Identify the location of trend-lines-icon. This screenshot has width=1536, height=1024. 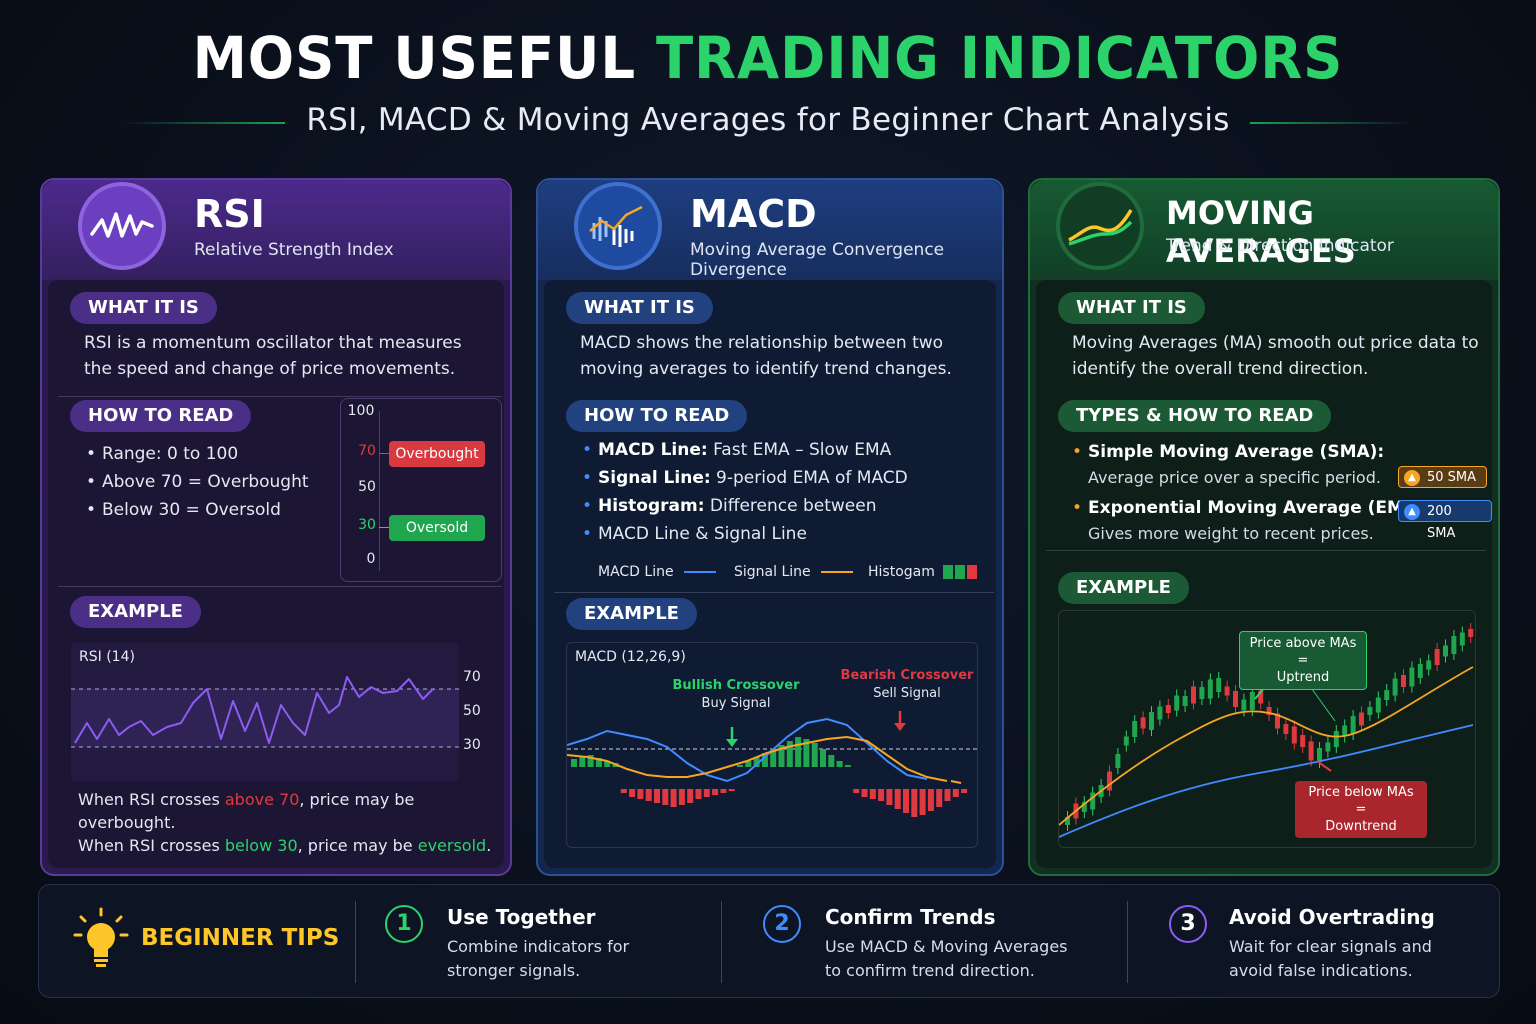
(1100, 226).